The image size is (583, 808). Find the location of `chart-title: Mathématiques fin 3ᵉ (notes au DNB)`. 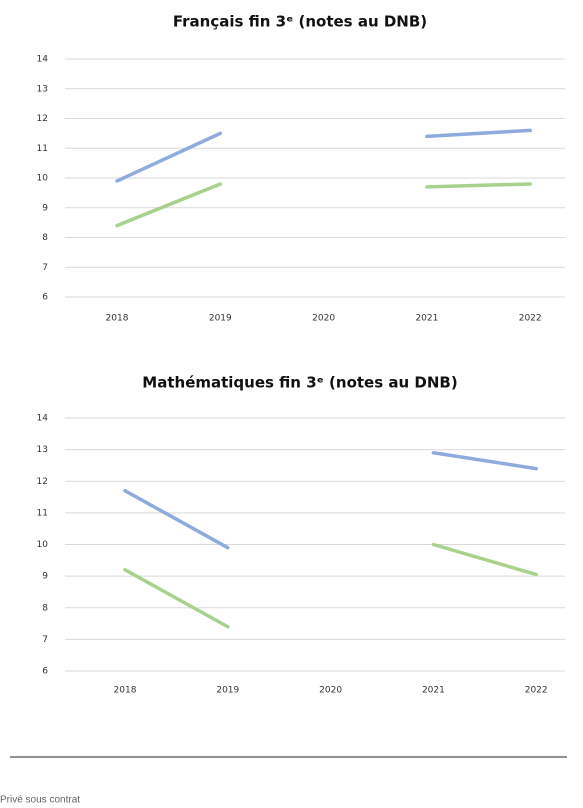

chart-title: Mathématiques fin 3ᵉ (notes au DNB) is located at coordinates (299, 383).